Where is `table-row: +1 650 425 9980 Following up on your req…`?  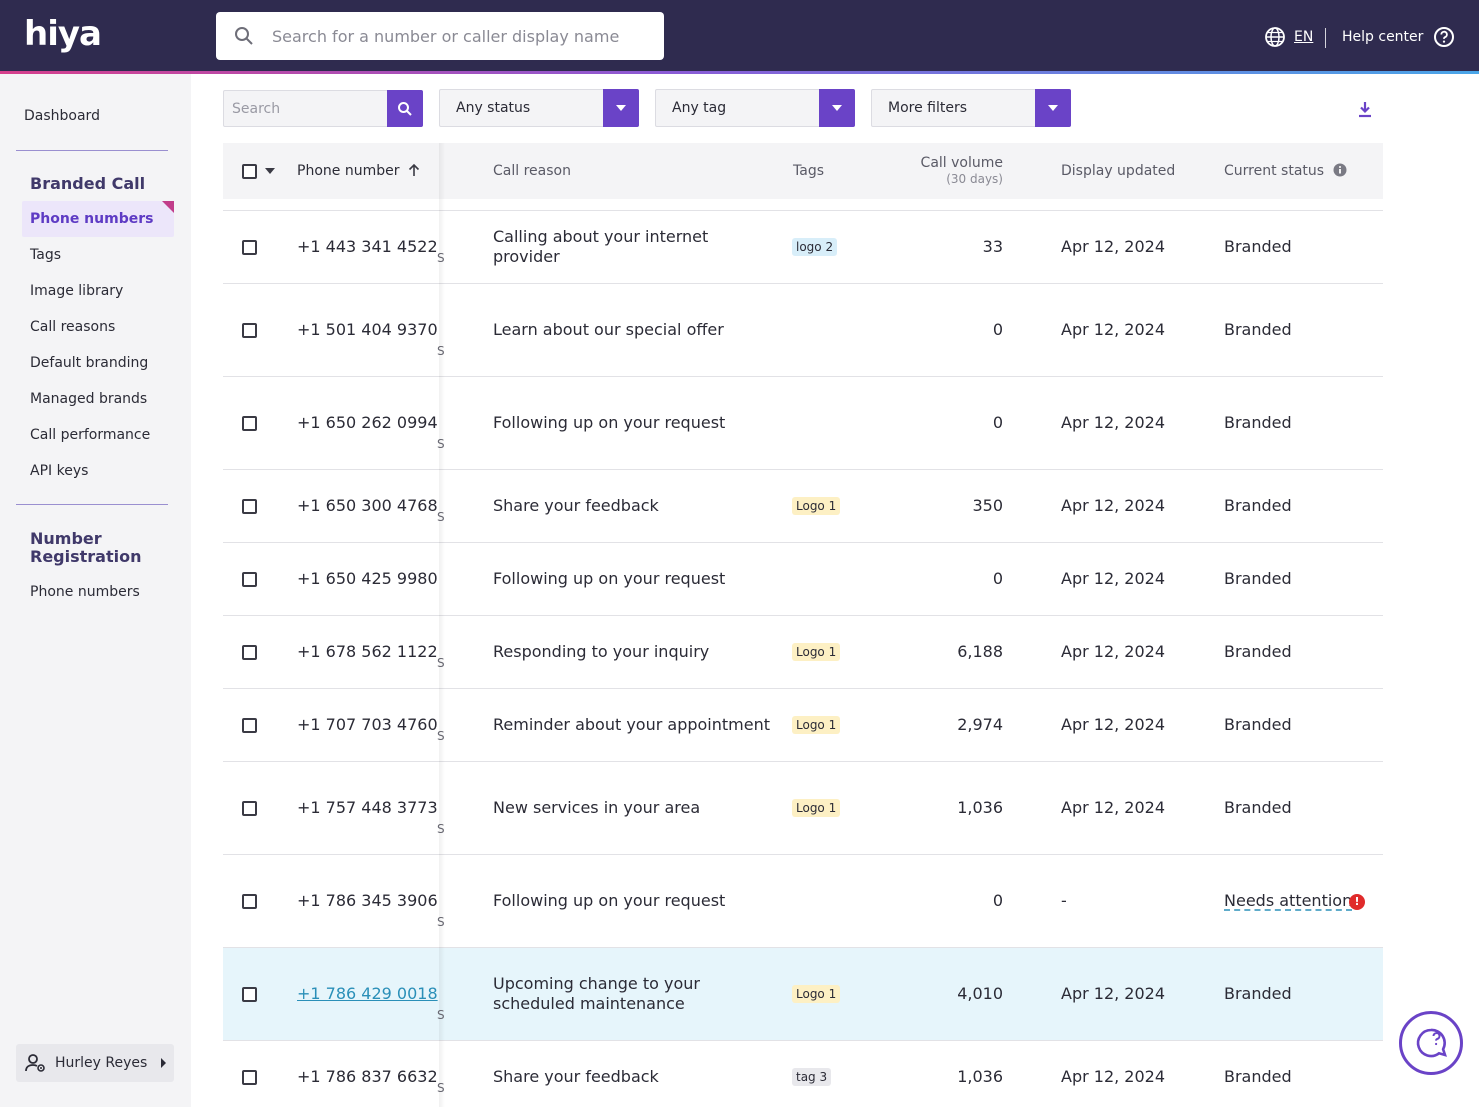 table-row: +1 650 425 9980 Following up on your req… is located at coordinates (803, 578).